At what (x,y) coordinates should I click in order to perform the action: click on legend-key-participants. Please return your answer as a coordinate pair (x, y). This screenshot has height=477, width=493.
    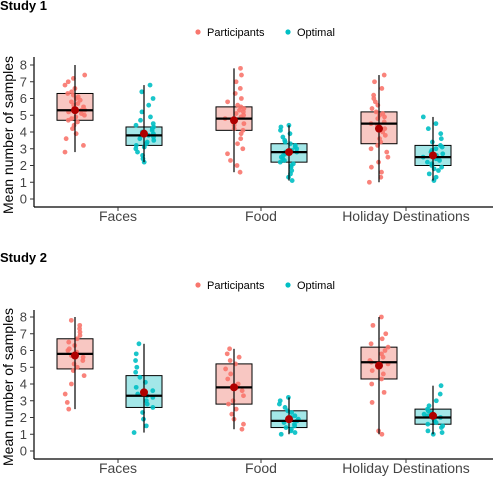
    Looking at the image, I should click on (198, 32).